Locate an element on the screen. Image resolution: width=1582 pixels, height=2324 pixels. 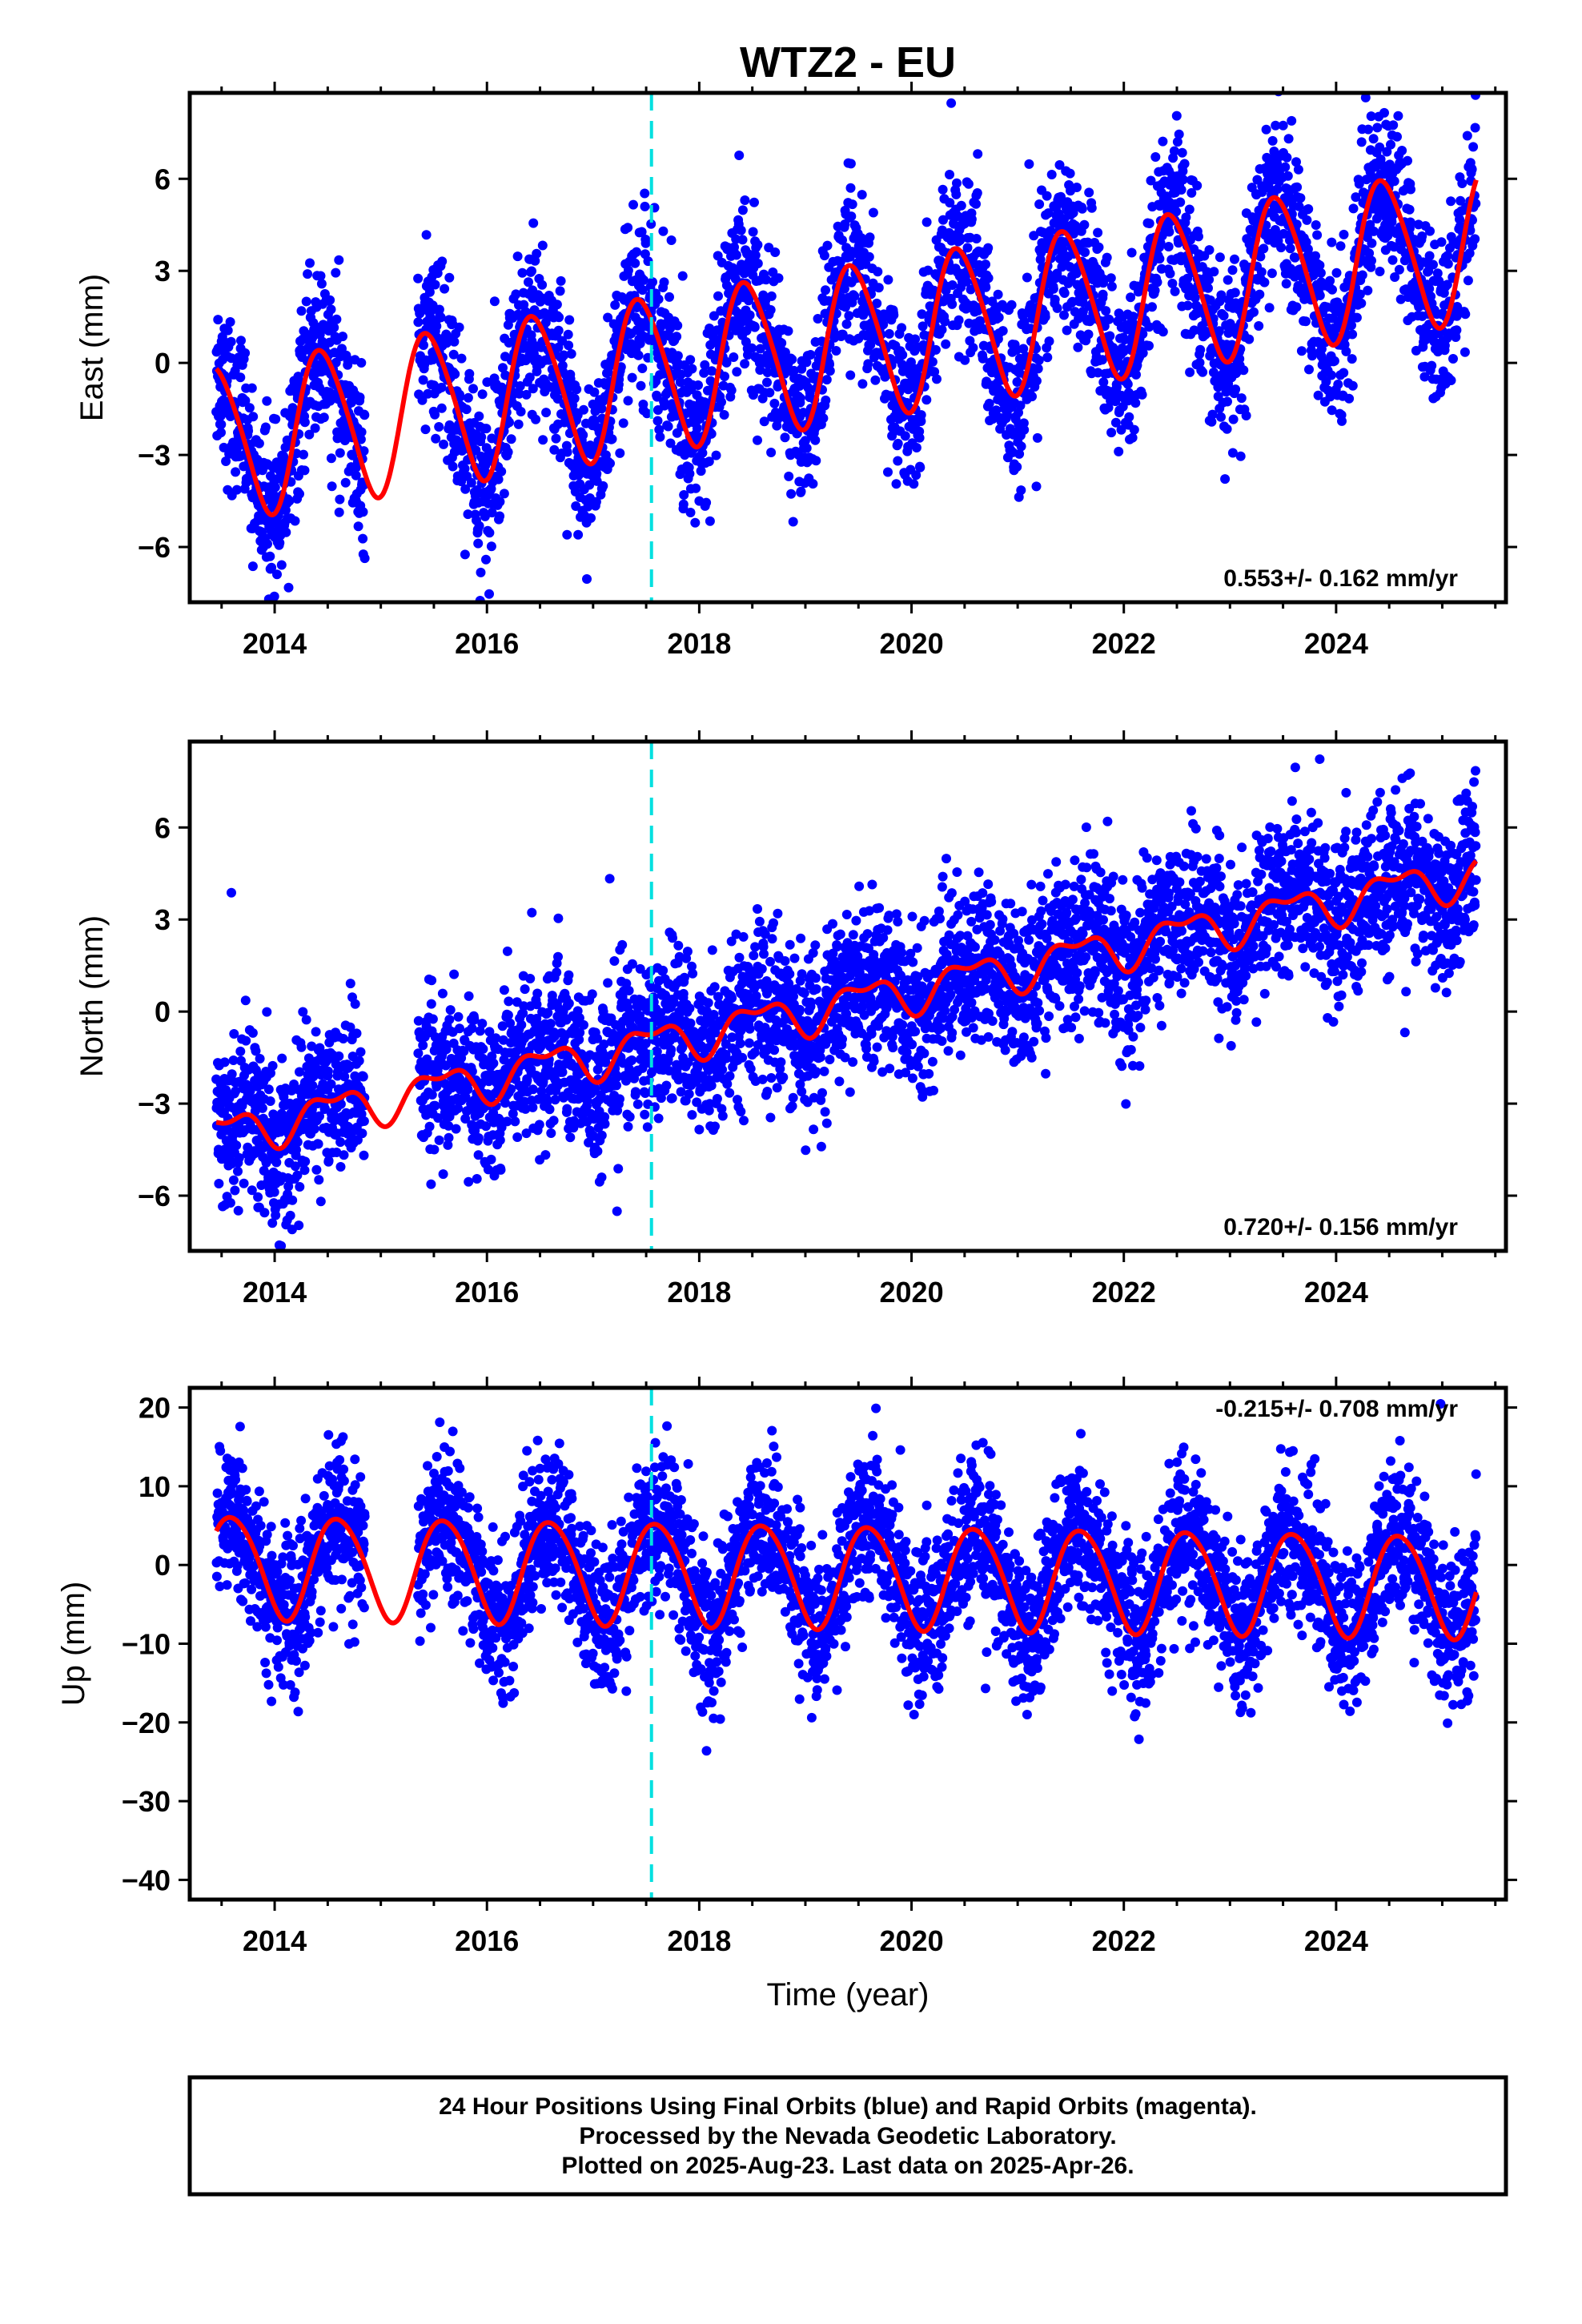
x-tick-label: 2014 is located at coordinates (275, 644).